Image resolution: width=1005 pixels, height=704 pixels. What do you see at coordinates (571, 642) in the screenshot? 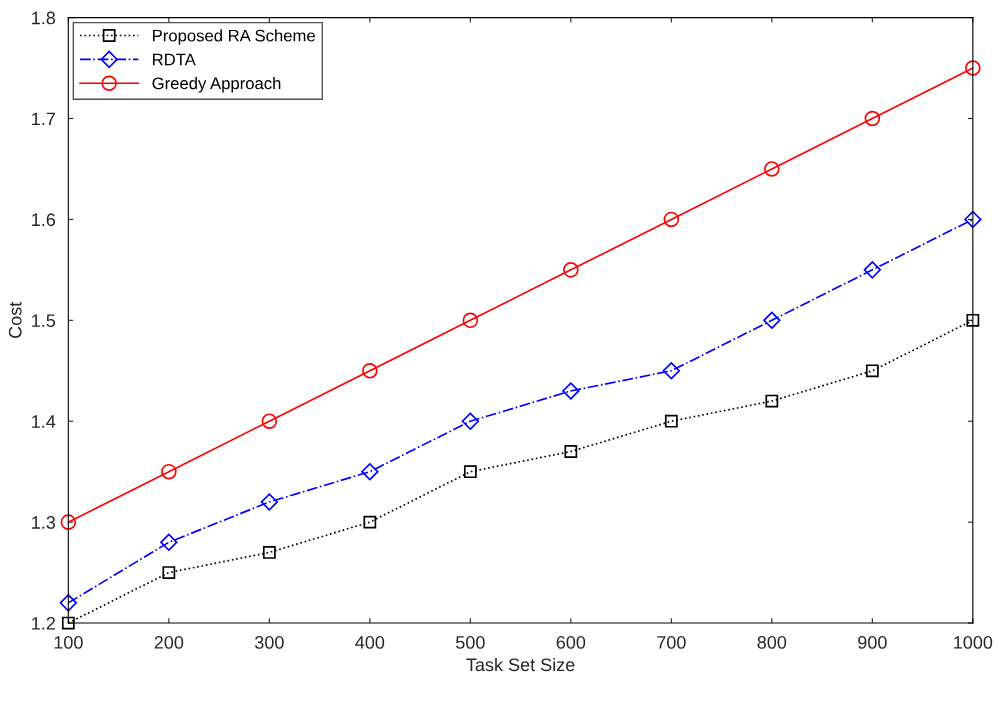
I see `x-tick-label: 600` at bounding box center [571, 642].